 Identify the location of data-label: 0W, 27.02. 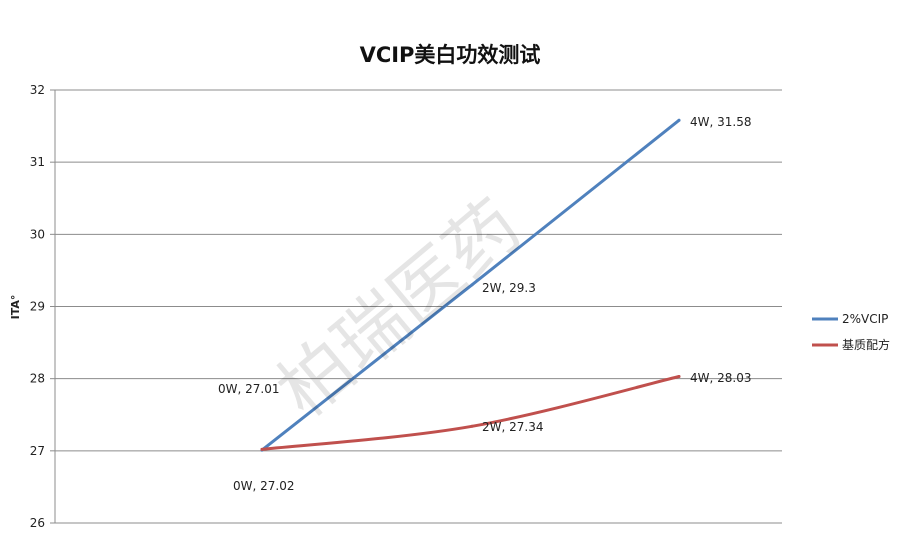
(263, 486).